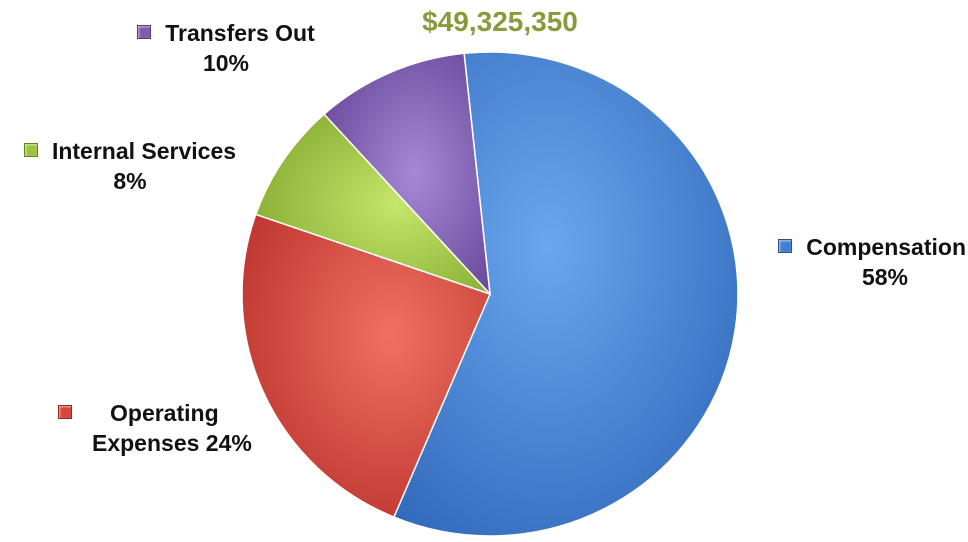  I want to click on label-internal-services-name: Internal Services, so click(144, 151).